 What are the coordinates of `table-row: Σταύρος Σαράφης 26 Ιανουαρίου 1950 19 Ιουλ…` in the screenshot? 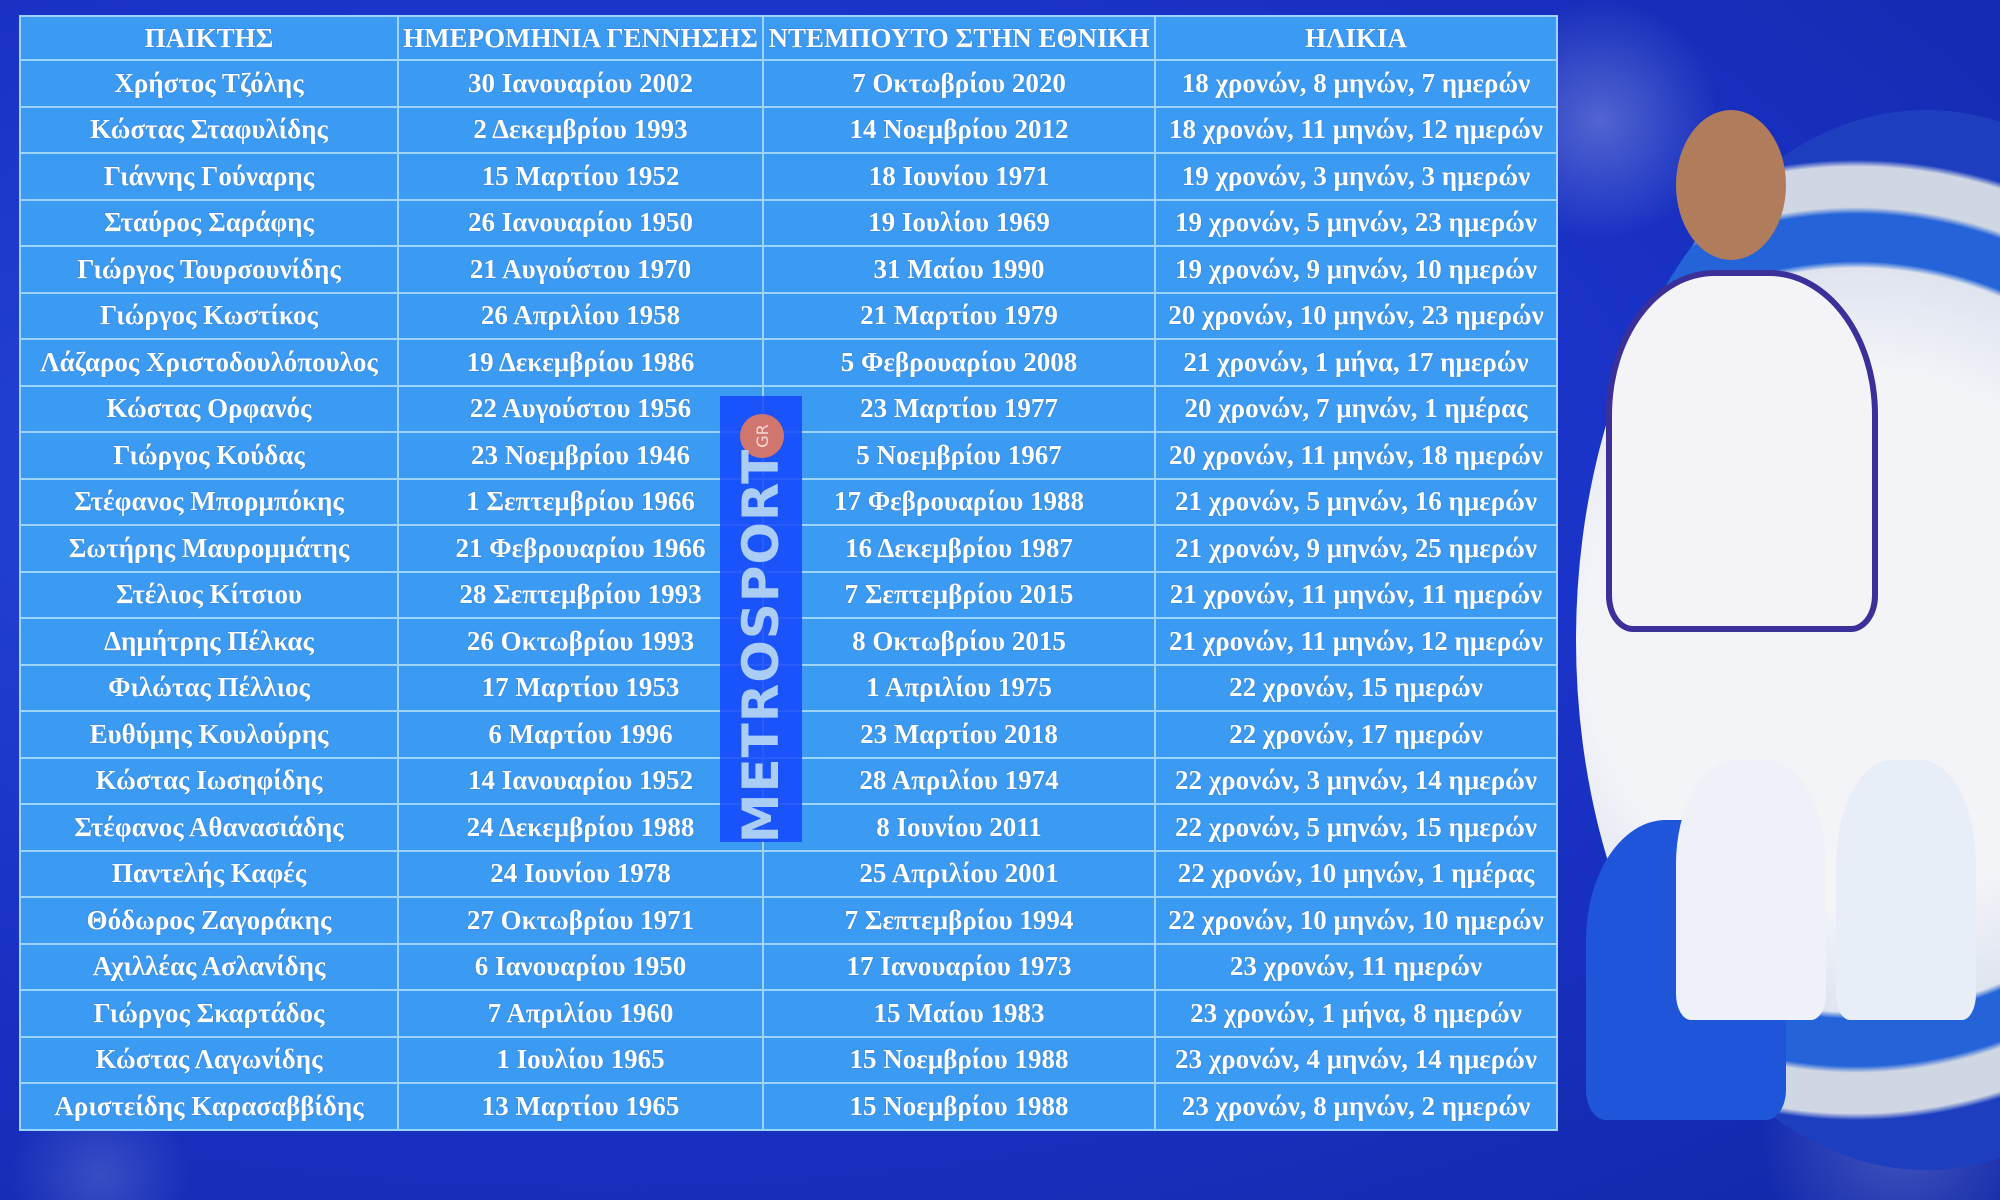 It's located at (788, 222).